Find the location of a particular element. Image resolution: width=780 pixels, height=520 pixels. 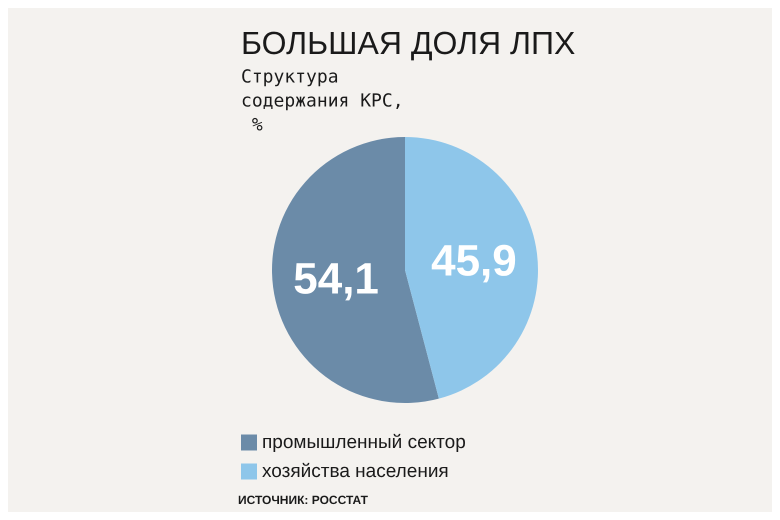

text: ИСТОЧНИК: РОССТАТ is located at coordinates (303, 500).